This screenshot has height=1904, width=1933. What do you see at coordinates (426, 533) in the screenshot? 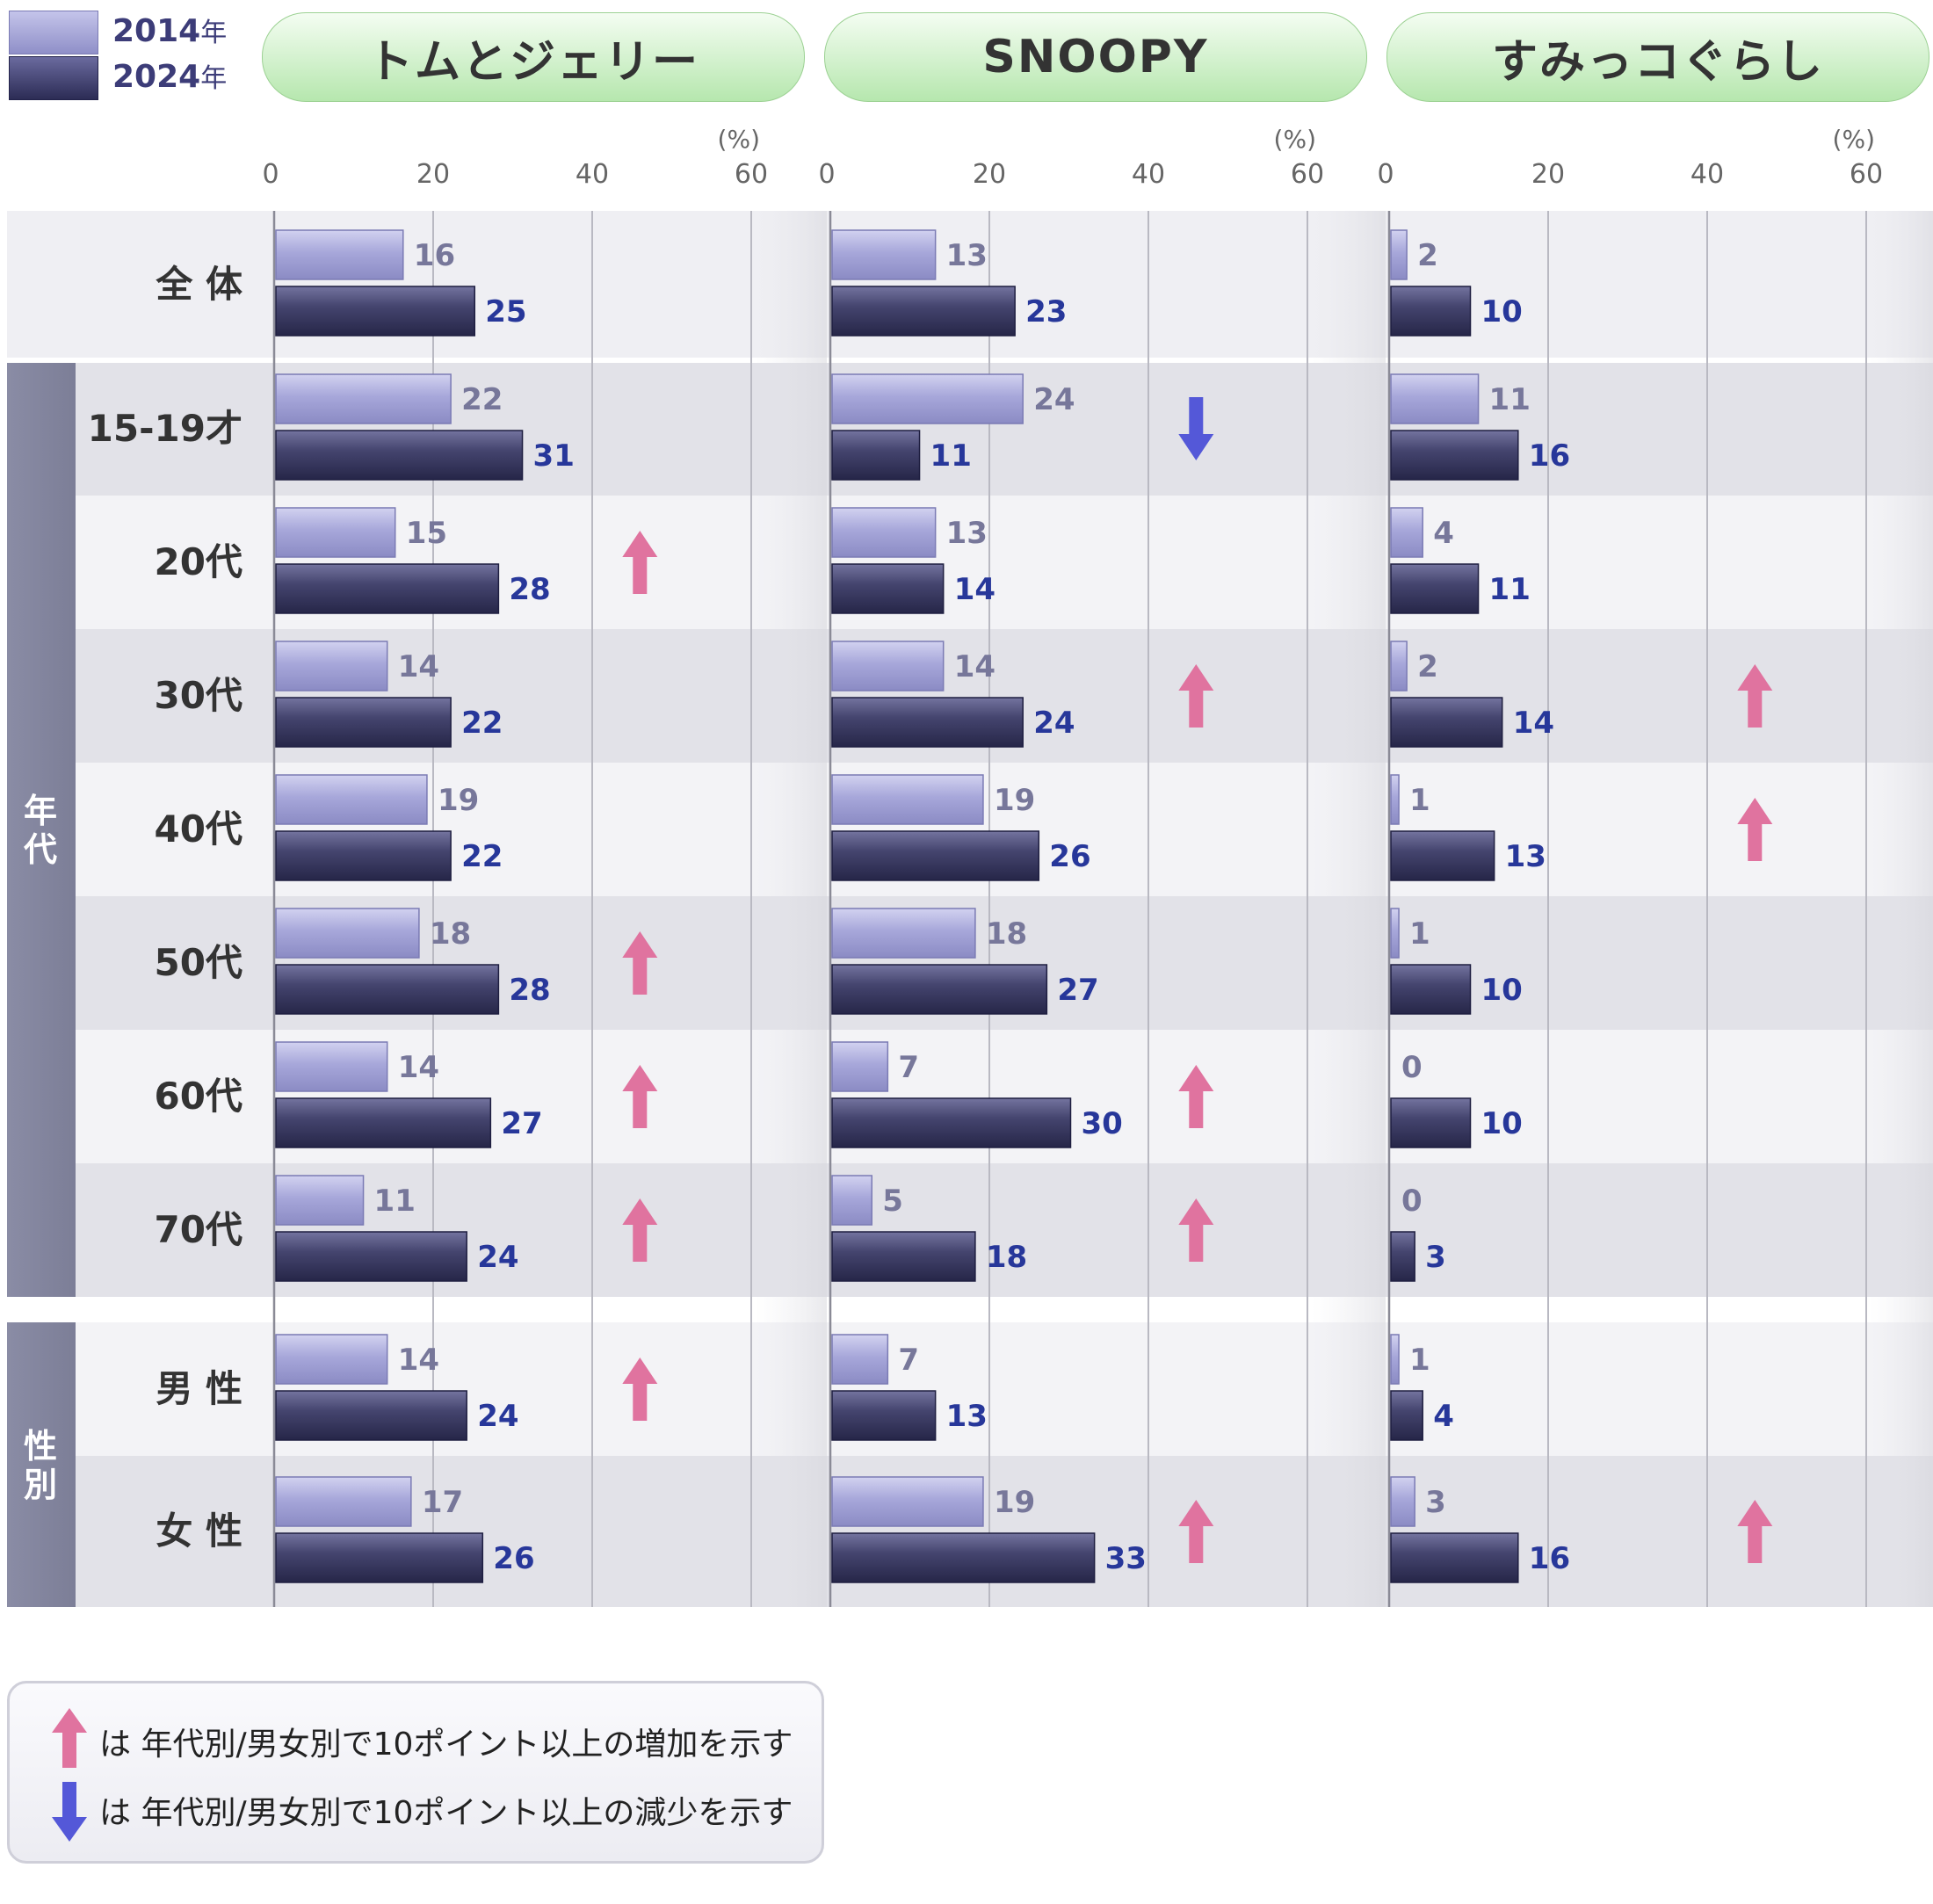
I see `data-label-2014: 15` at bounding box center [426, 533].